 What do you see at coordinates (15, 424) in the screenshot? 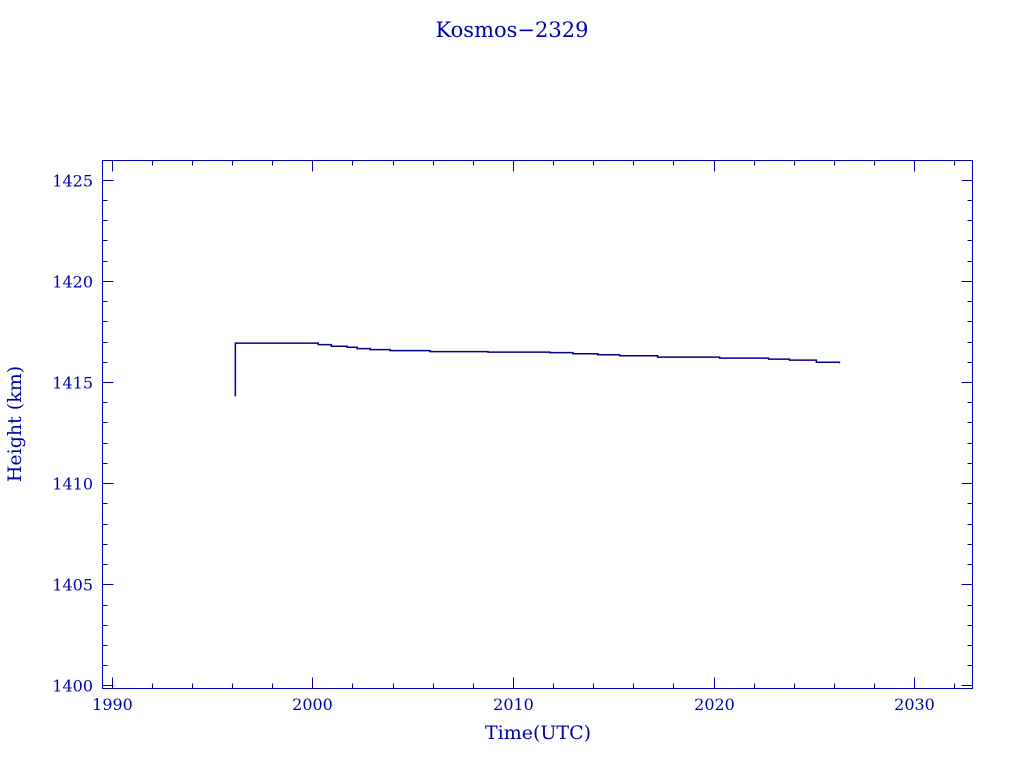
I see `y-axis-label: Height (km)` at bounding box center [15, 424].